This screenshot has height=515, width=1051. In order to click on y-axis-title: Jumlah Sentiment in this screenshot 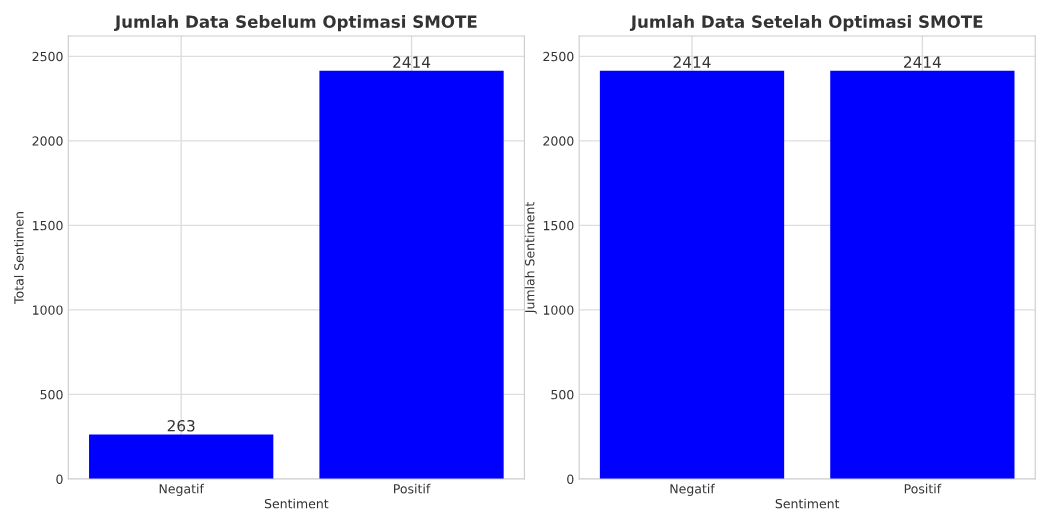, I will do `click(530, 258)`.